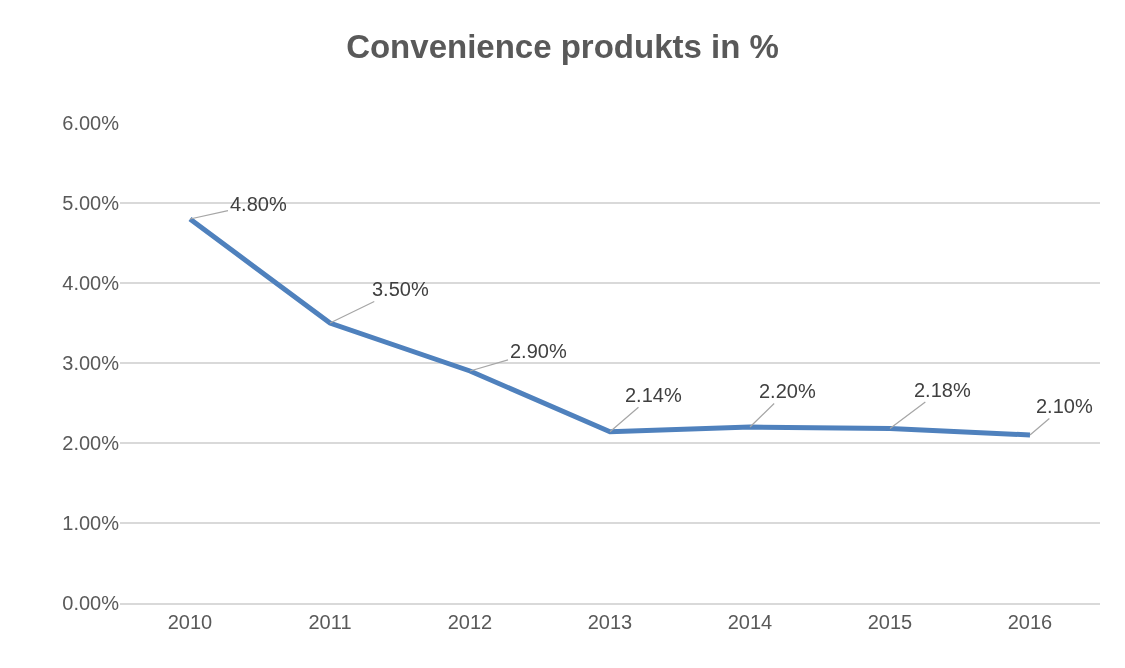  Describe the element at coordinates (610, 621) in the screenshot. I see `x-tick-label: 2013` at that location.